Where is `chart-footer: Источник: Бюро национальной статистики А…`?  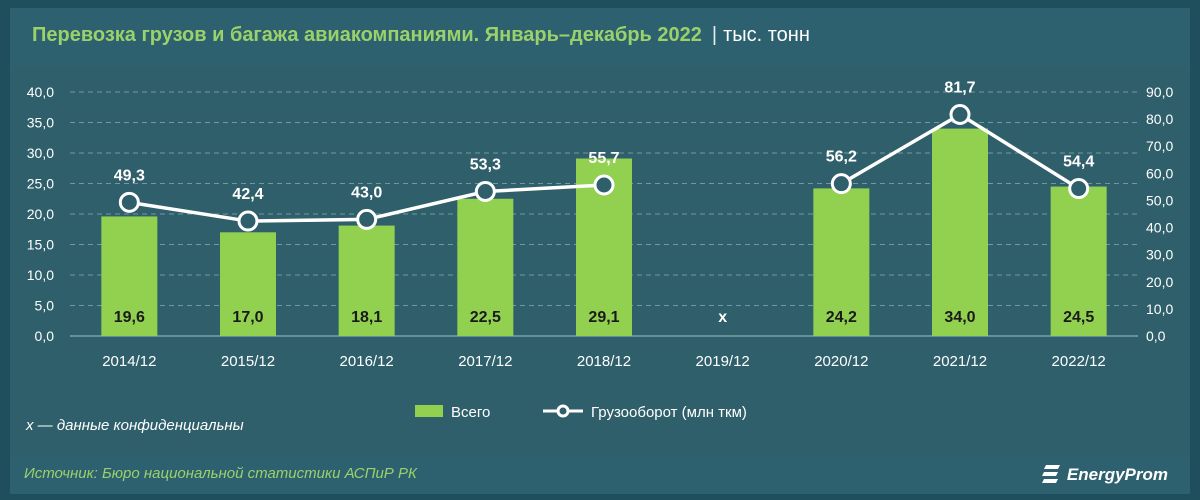 chart-footer: Источник: Бюро национальной статистики А… is located at coordinates (600, 475).